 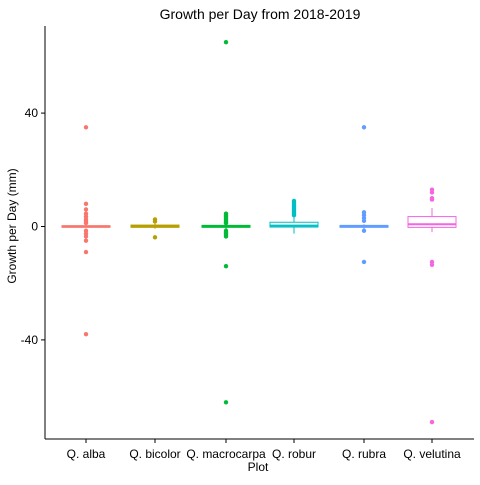 I want to click on chart-title: Growth per Day from 2018-2019, so click(x=260, y=14).